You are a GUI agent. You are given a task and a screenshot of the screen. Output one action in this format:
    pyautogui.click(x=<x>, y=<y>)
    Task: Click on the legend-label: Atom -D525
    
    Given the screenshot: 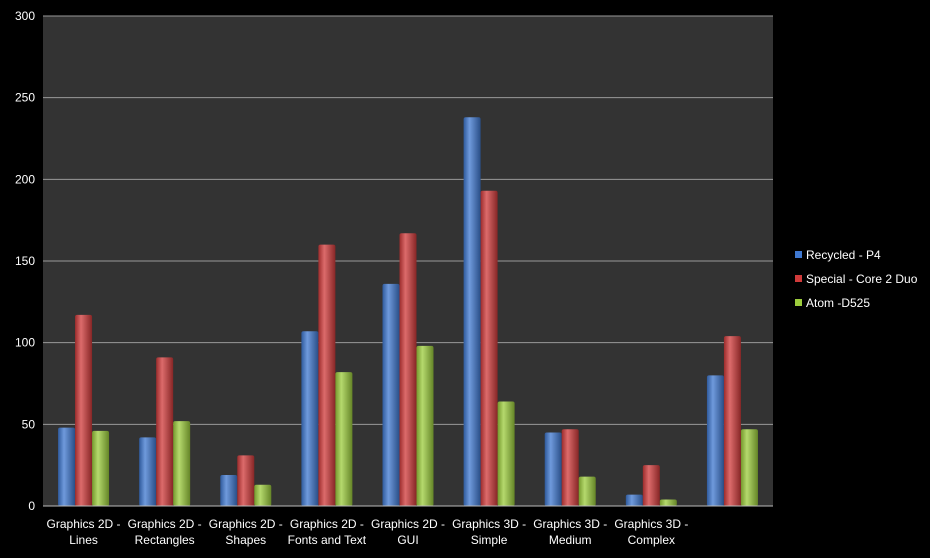 What is the action you would take?
    pyautogui.click(x=838, y=303)
    